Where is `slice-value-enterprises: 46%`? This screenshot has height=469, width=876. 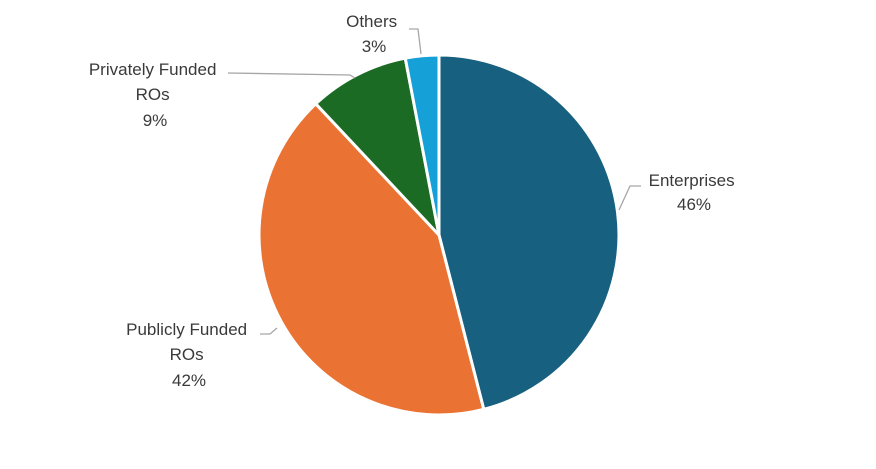
slice-value-enterprises: 46% is located at coordinates (694, 204).